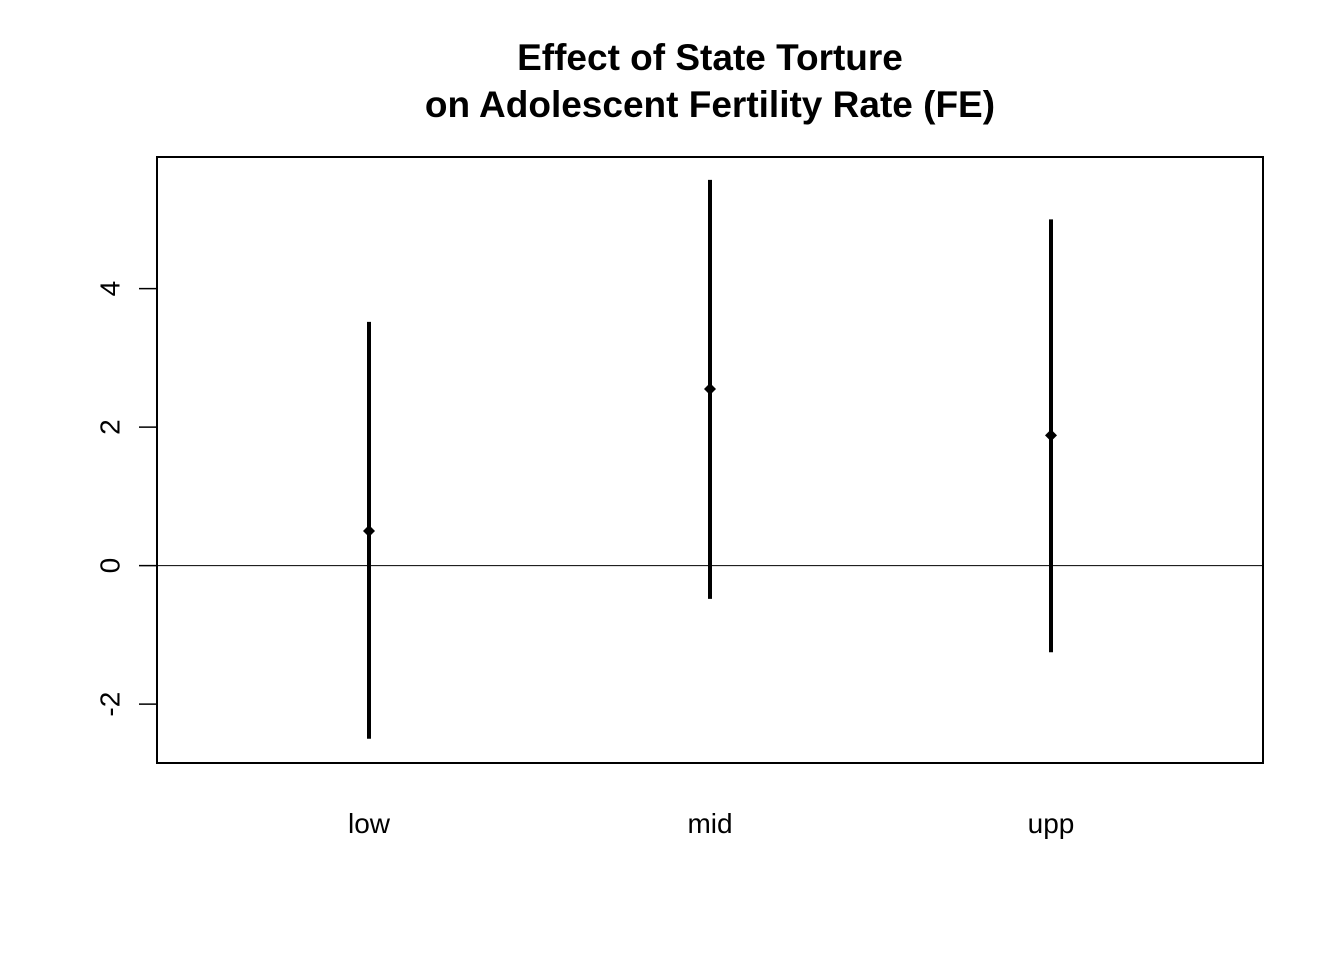 Image resolution: width=1344 pixels, height=960 pixels. I want to click on y-axis: -2 0 2 4, so click(126, 499).